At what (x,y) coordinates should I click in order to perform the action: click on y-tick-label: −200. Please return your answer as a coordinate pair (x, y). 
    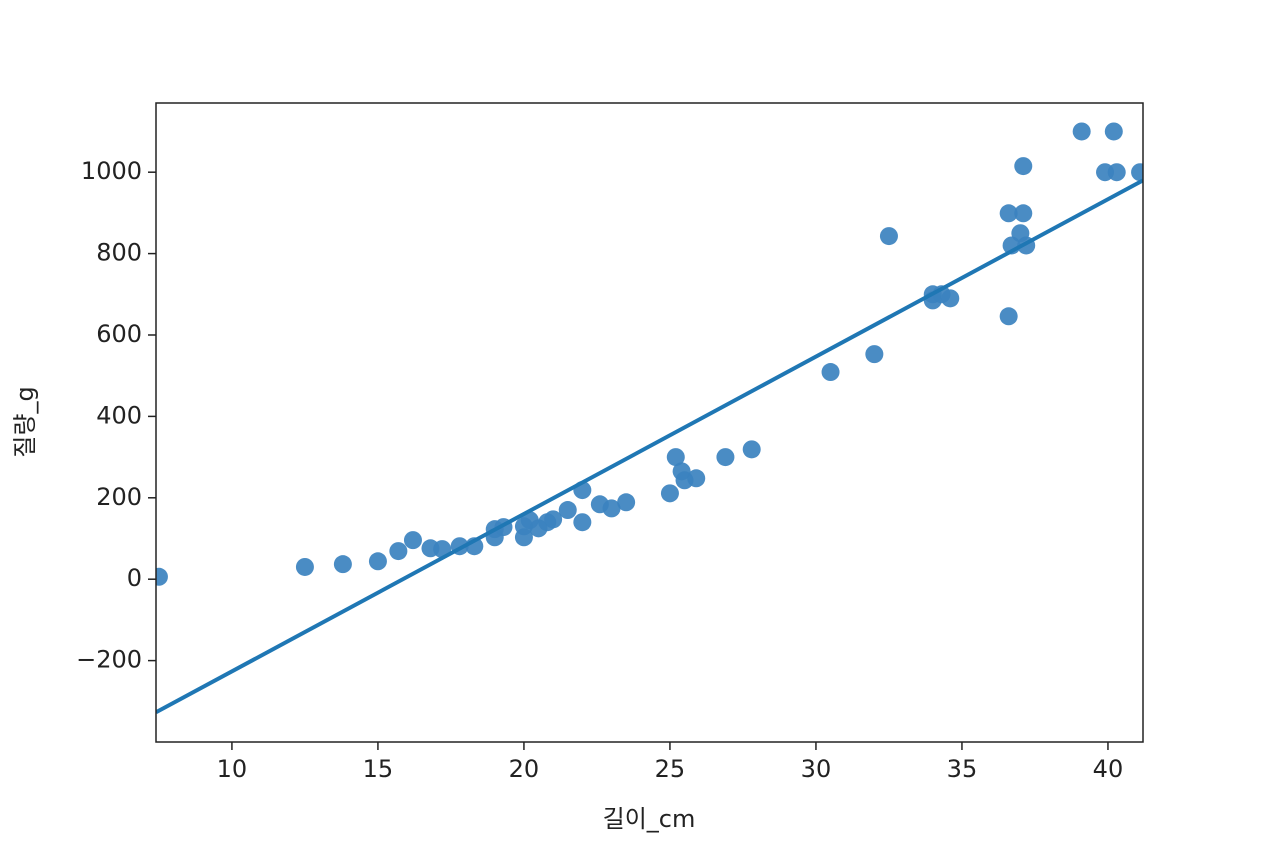
    Looking at the image, I should click on (109, 660).